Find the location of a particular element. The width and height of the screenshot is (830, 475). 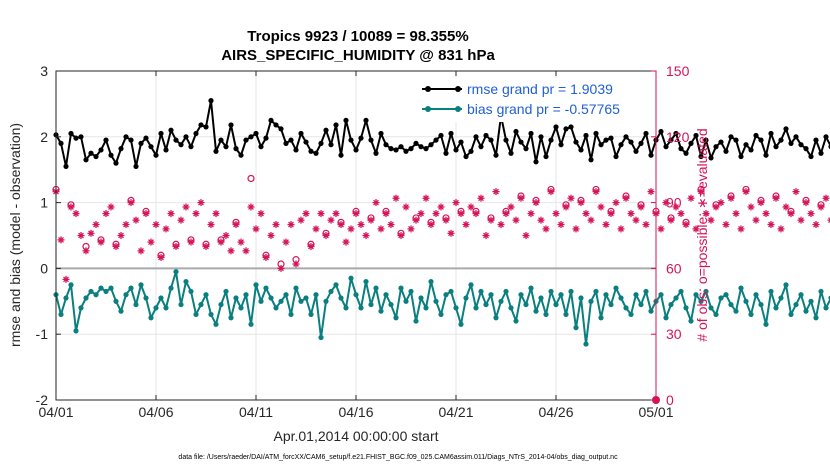

y-axis-right-label: # of obs: o=possible; ∗=evaluated is located at coordinates (702, 234).